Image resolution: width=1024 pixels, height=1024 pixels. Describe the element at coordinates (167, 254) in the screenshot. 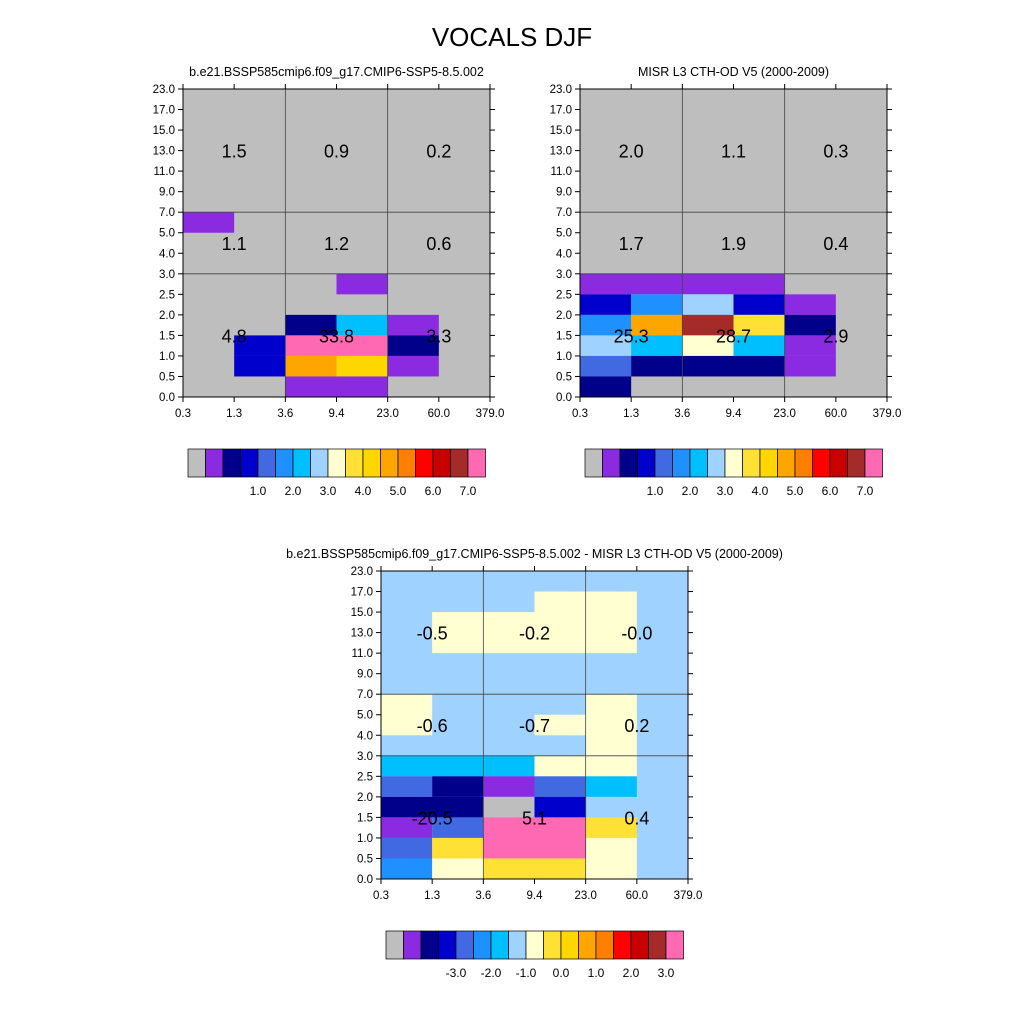

I see `y-tick-label: 4.0` at that location.